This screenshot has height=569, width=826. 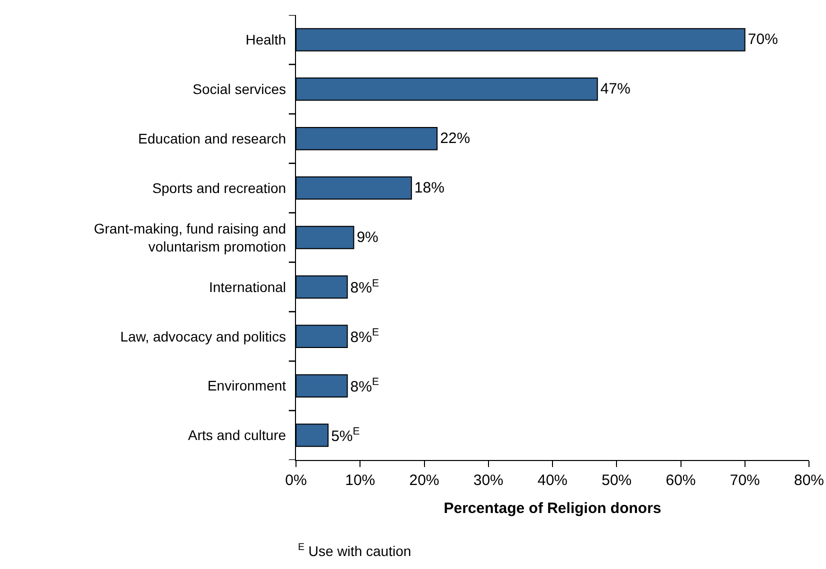 I want to click on data-label: 70%, so click(x=763, y=39).